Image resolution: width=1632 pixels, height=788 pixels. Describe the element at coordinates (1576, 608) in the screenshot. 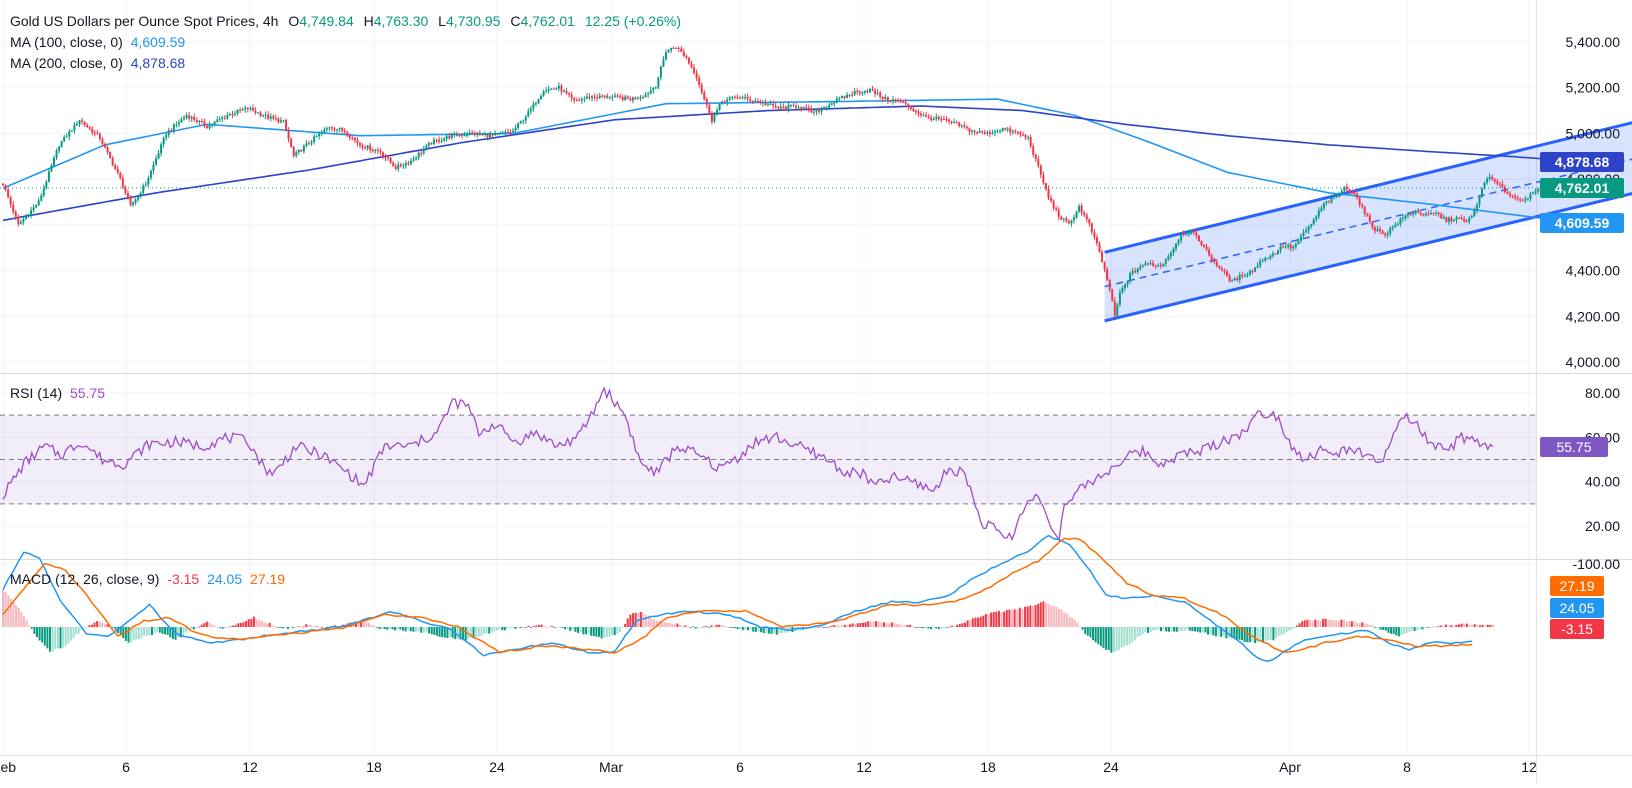

I see `macd-line-badge-text: 24.05` at that location.